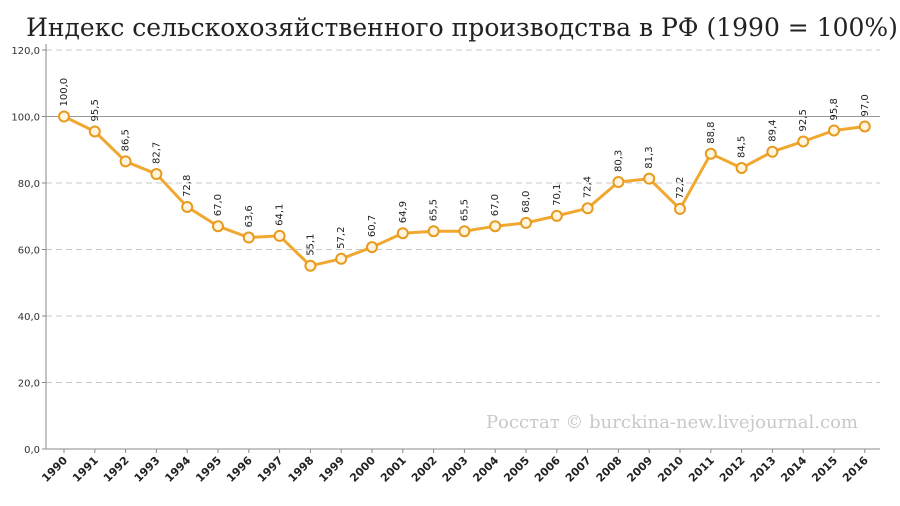  I want to click on data-point-2008, so click(618, 182).